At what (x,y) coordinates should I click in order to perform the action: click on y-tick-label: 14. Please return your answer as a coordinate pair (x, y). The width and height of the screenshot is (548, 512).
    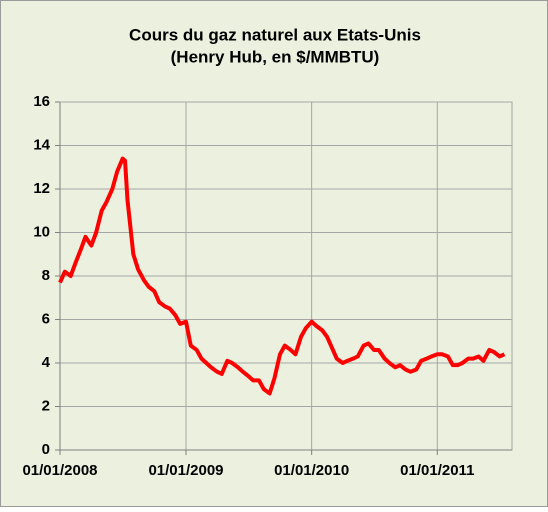
    Looking at the image, I should click on (41, 144).